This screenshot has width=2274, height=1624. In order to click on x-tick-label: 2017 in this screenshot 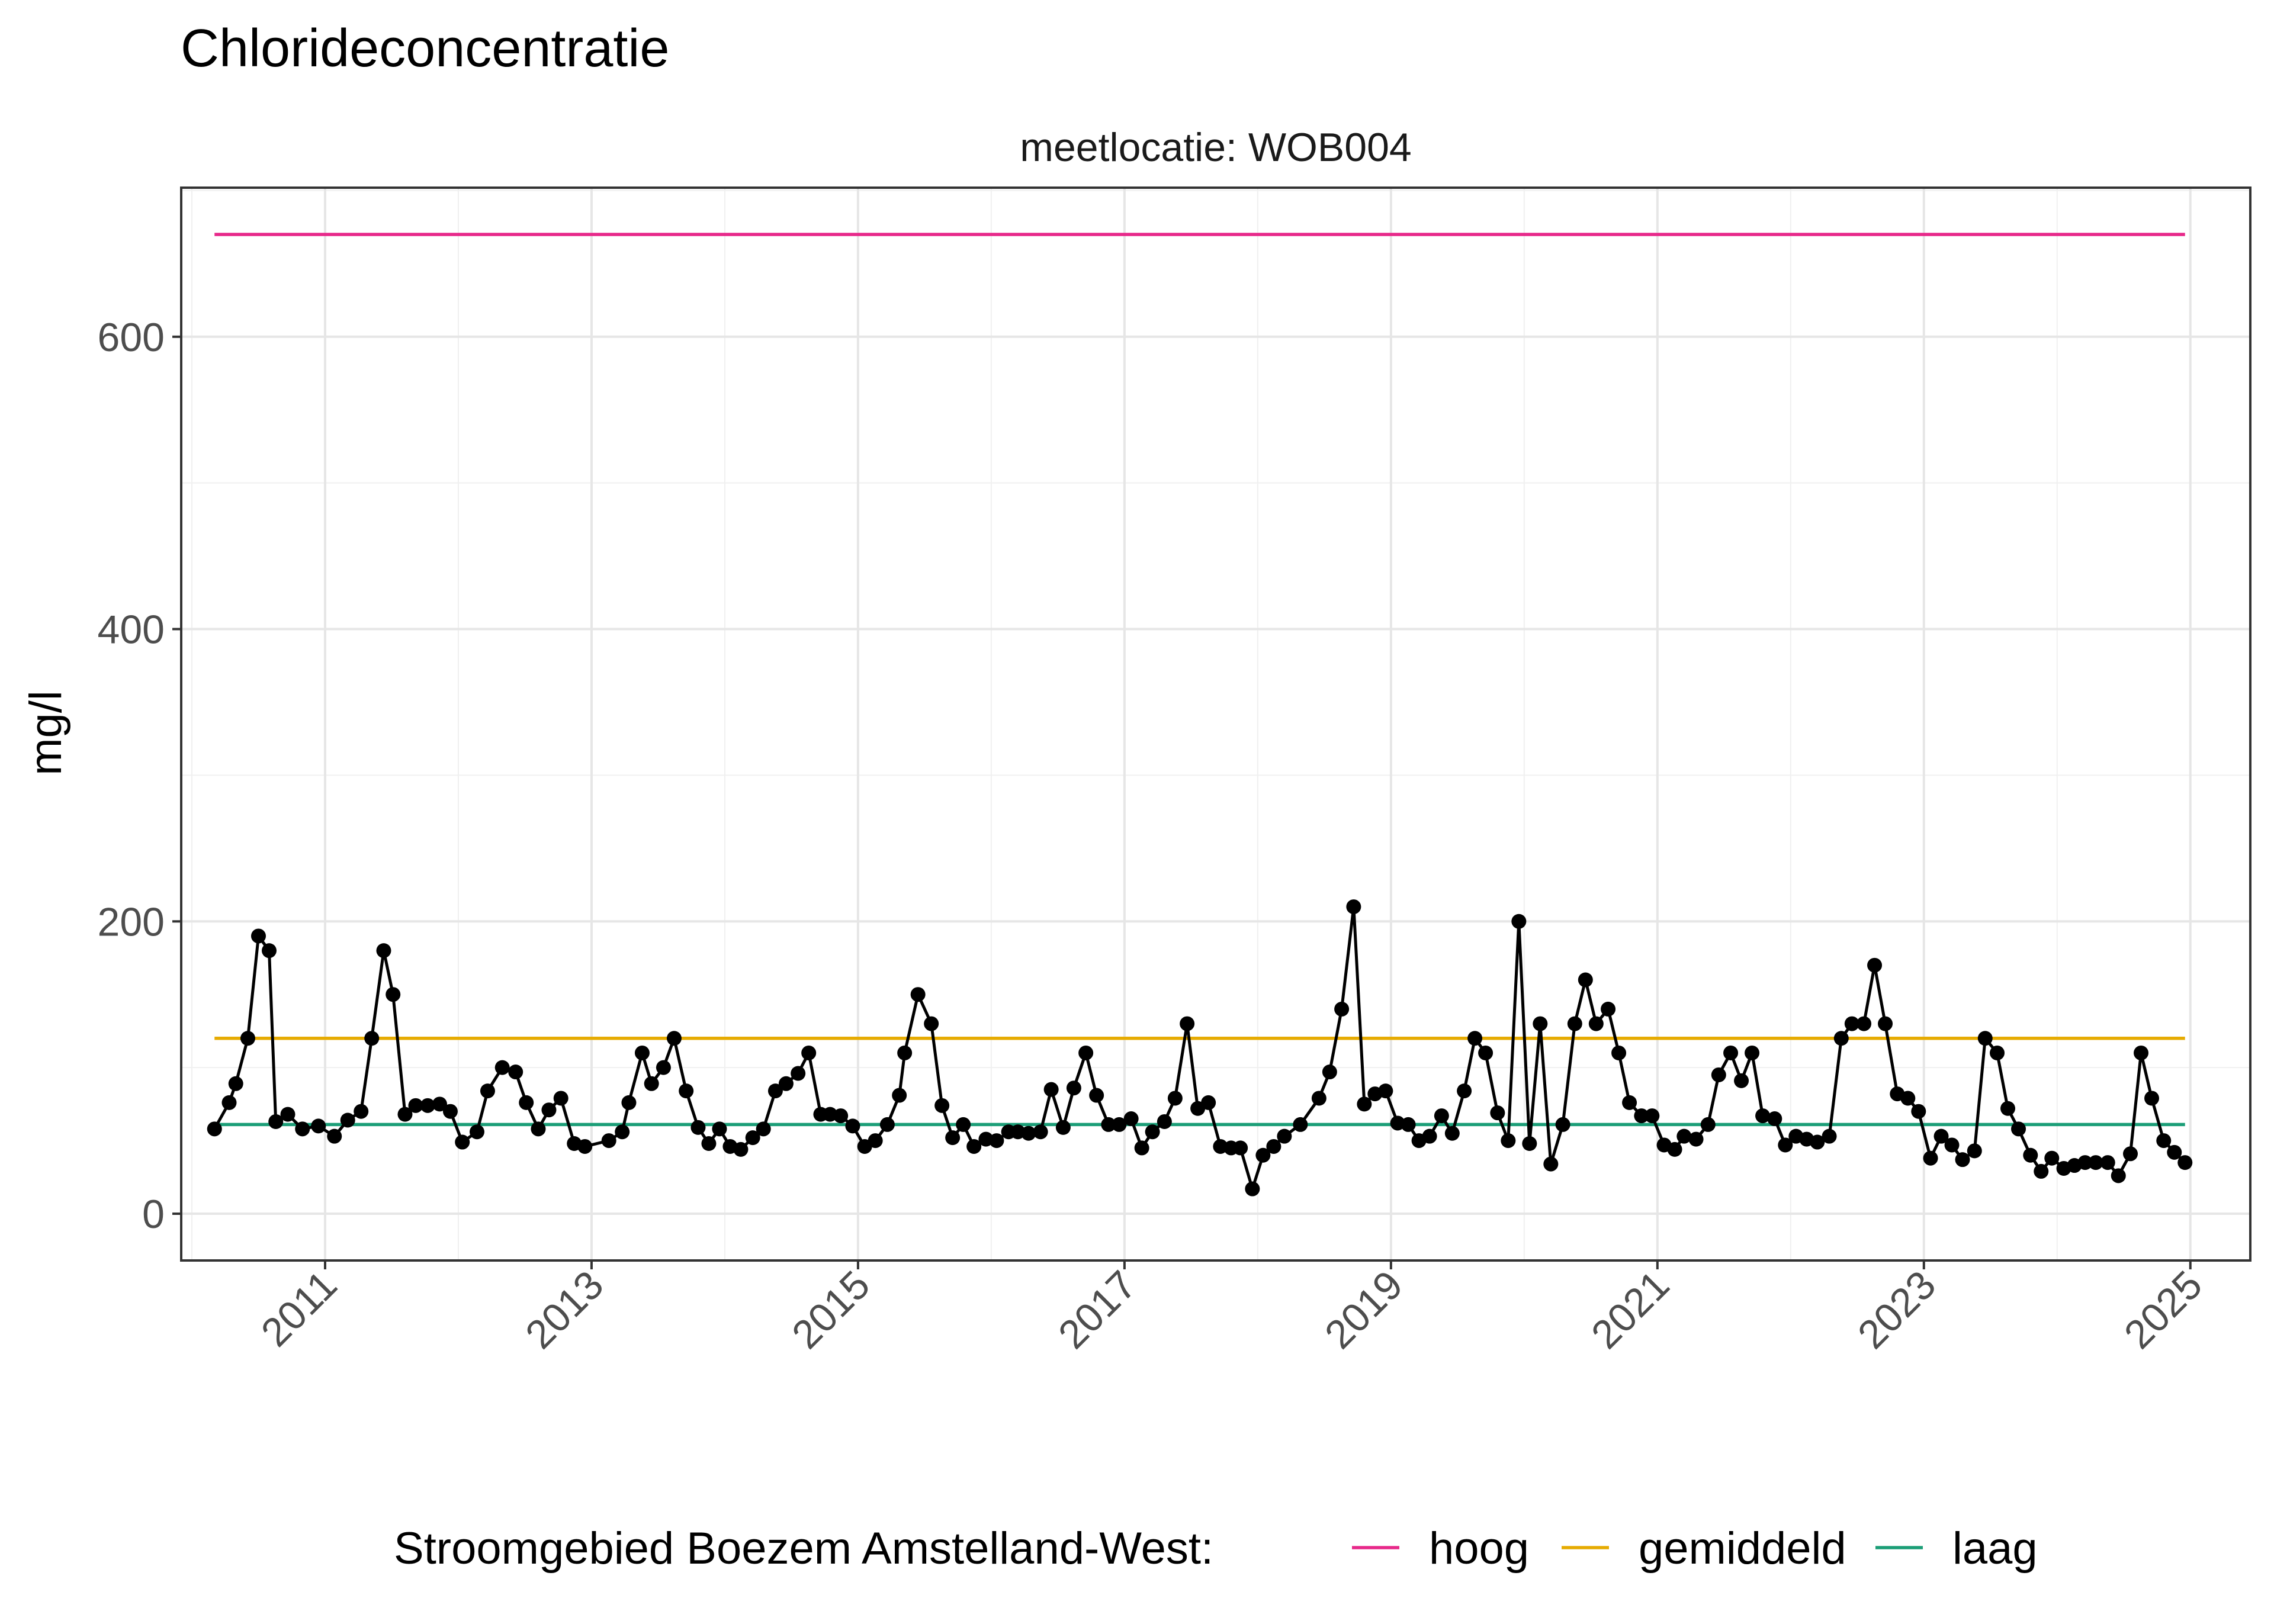, I will do `click(1097, 1310)`.